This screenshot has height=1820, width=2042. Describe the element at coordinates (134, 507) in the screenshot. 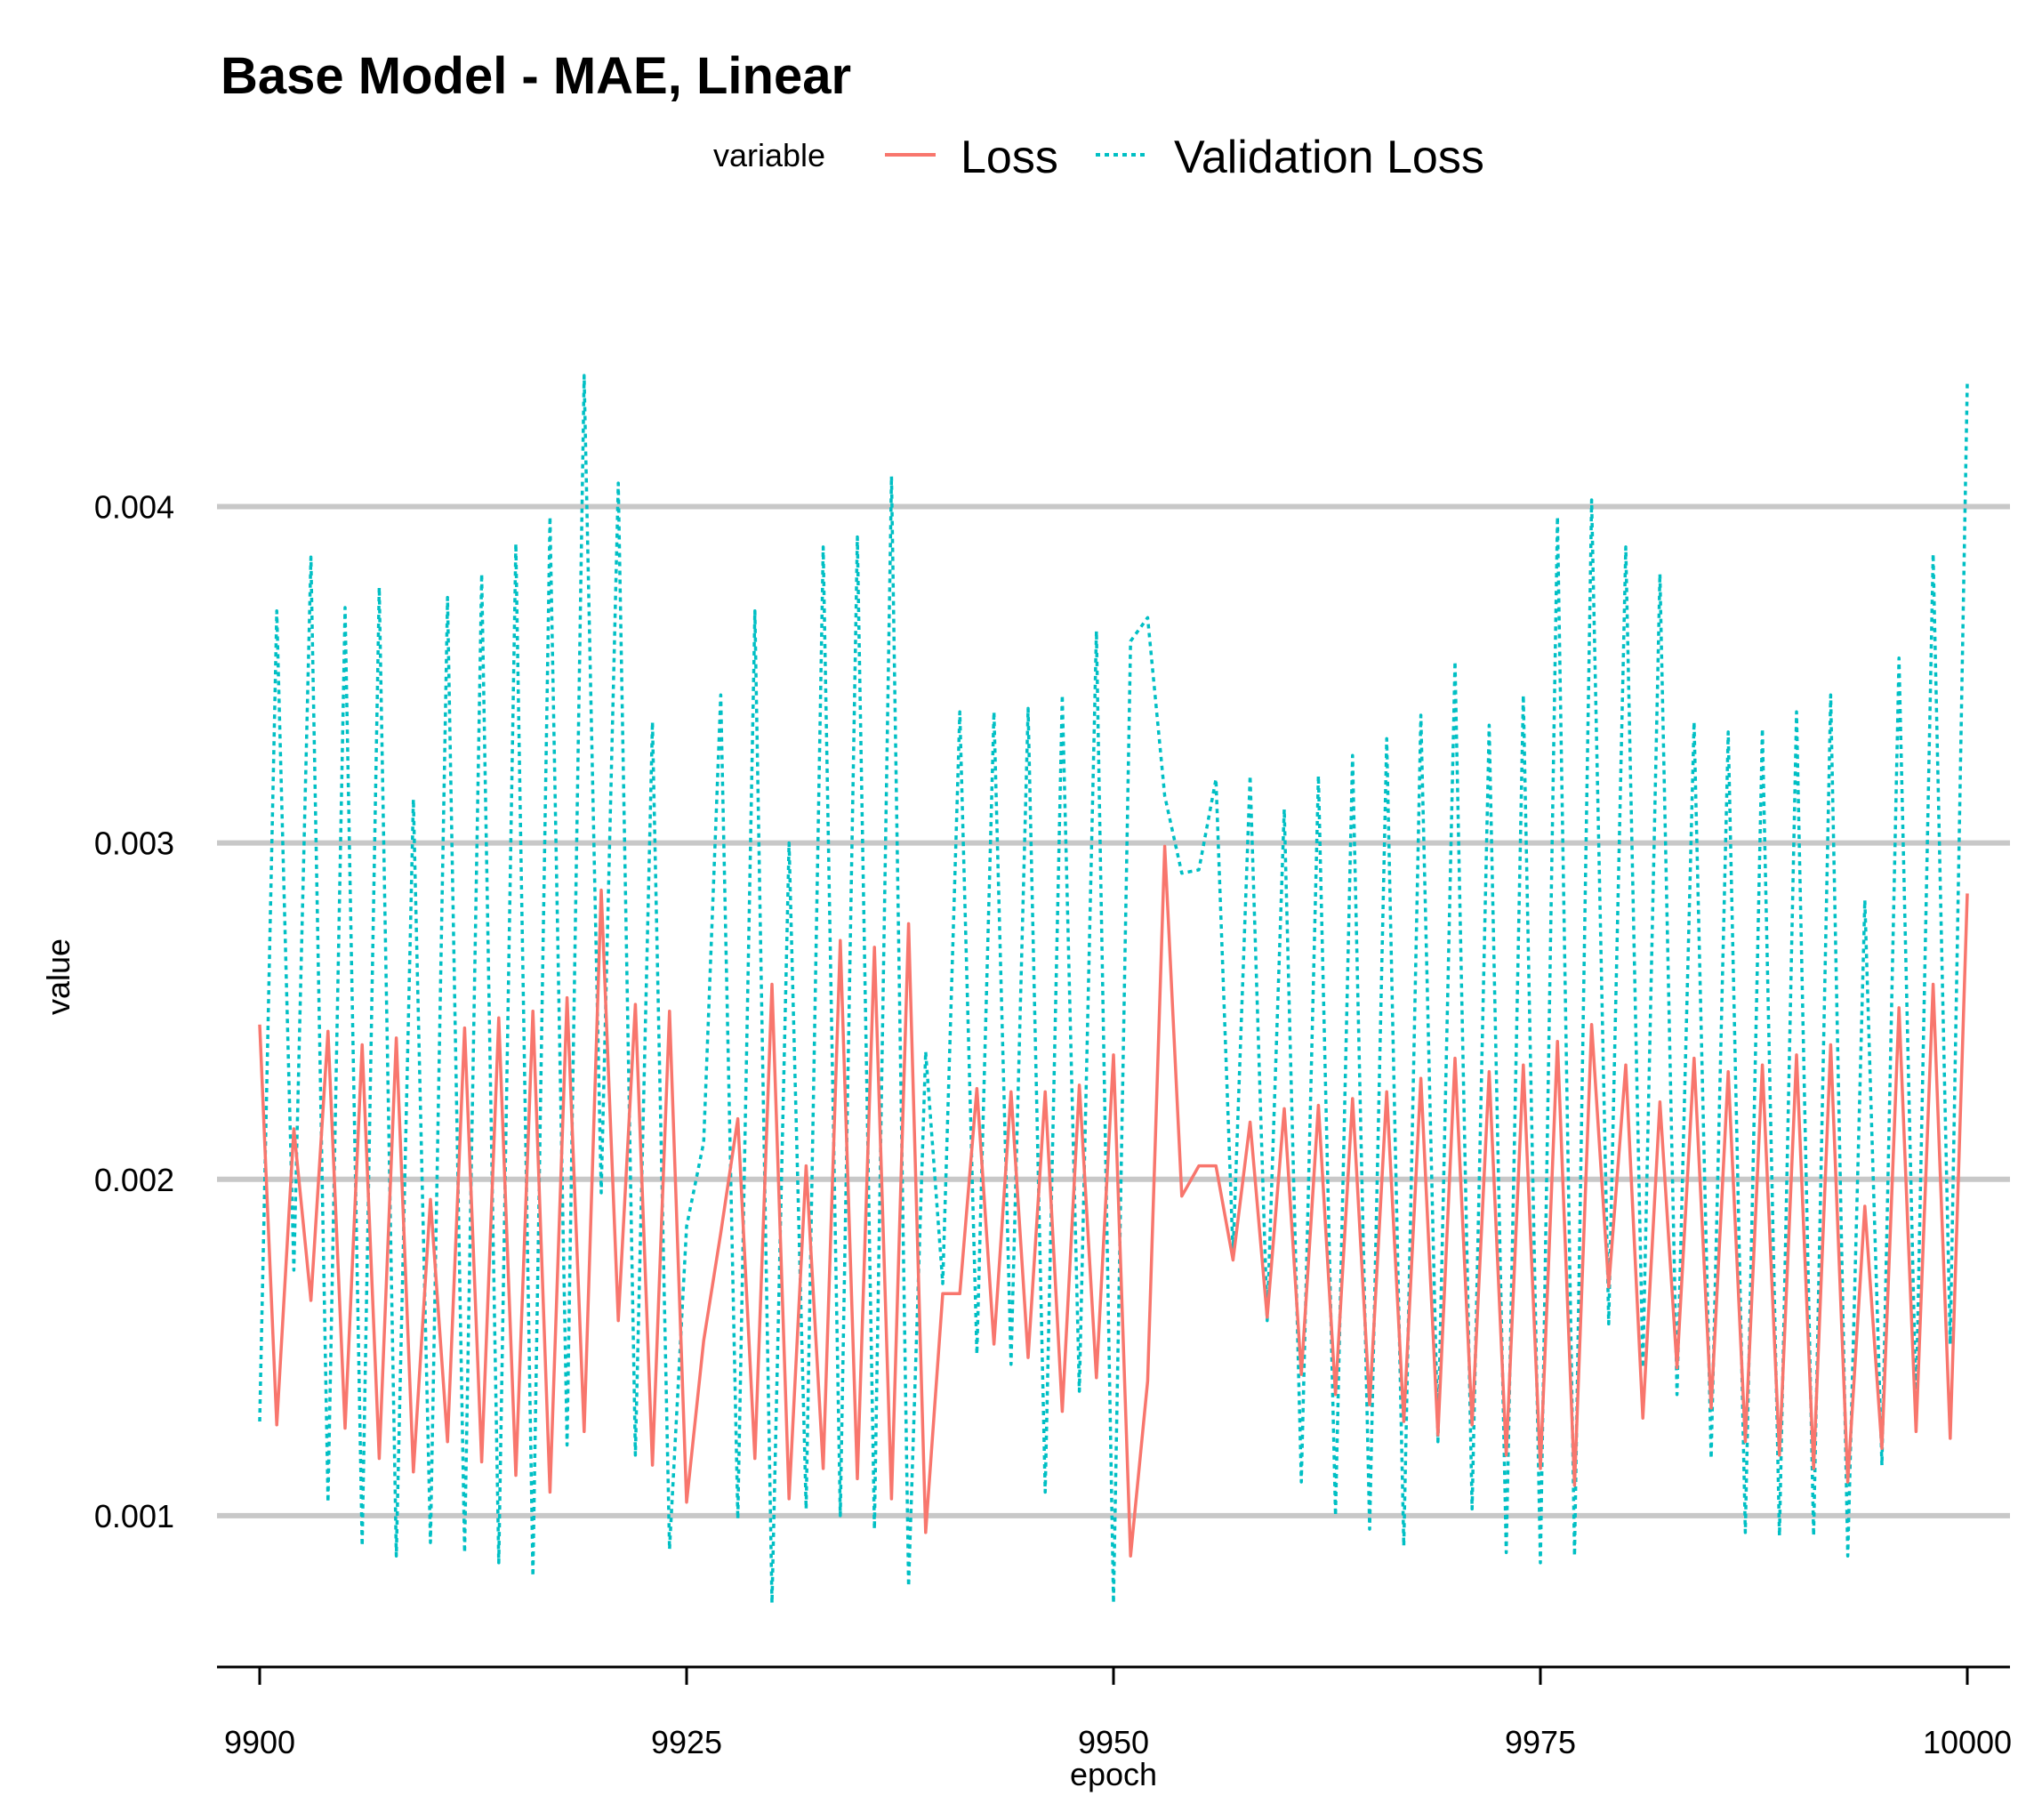

I see `y-tick-label: 0.004` at that location.